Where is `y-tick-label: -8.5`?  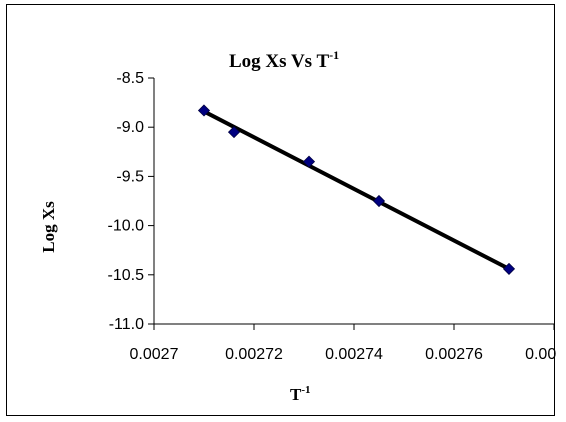 y-tick-label: -8.5 is located at coordinates (130, 78).